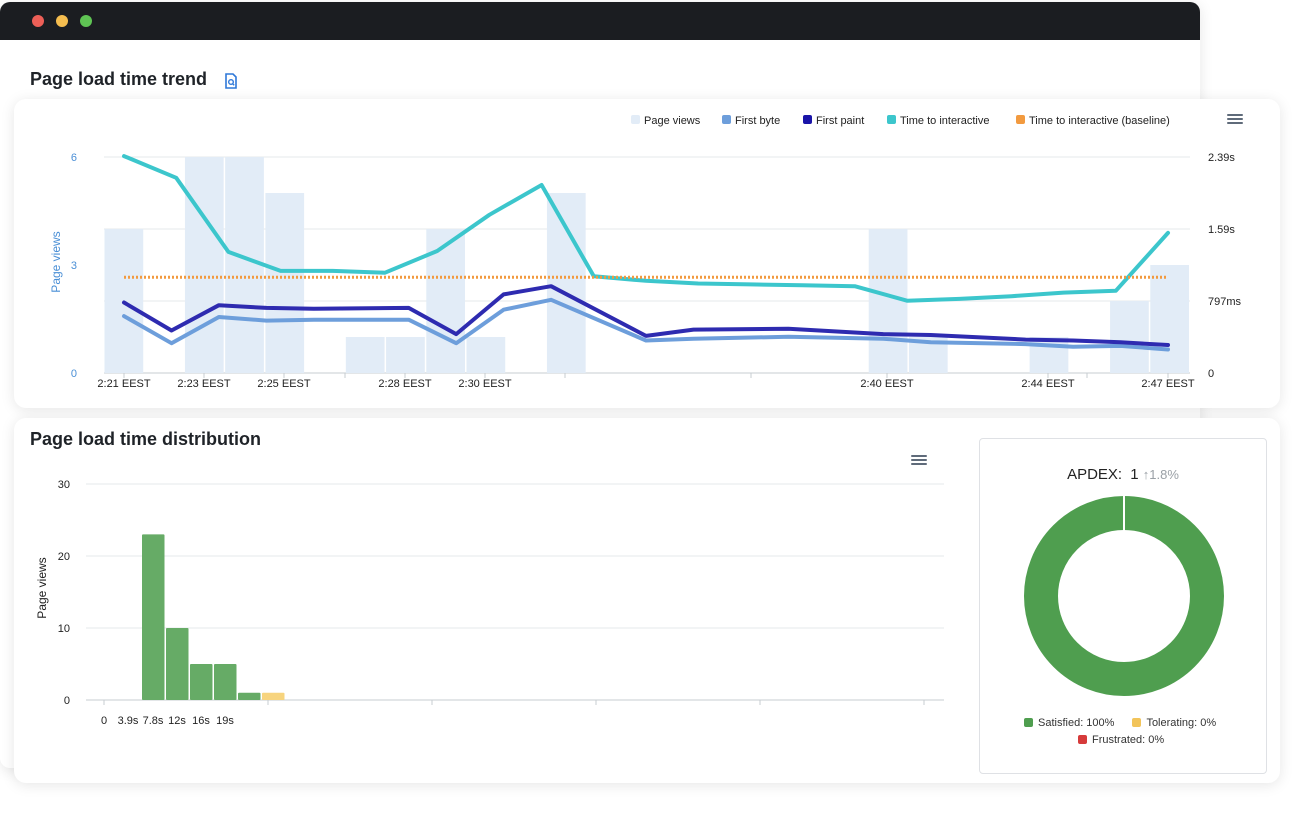 Image resolution: width=1306 pixels, height=820 pixels. Describe the element at coordinates (177, 721) in the screenshot. I see `x-tick-label: 12s` at that location.